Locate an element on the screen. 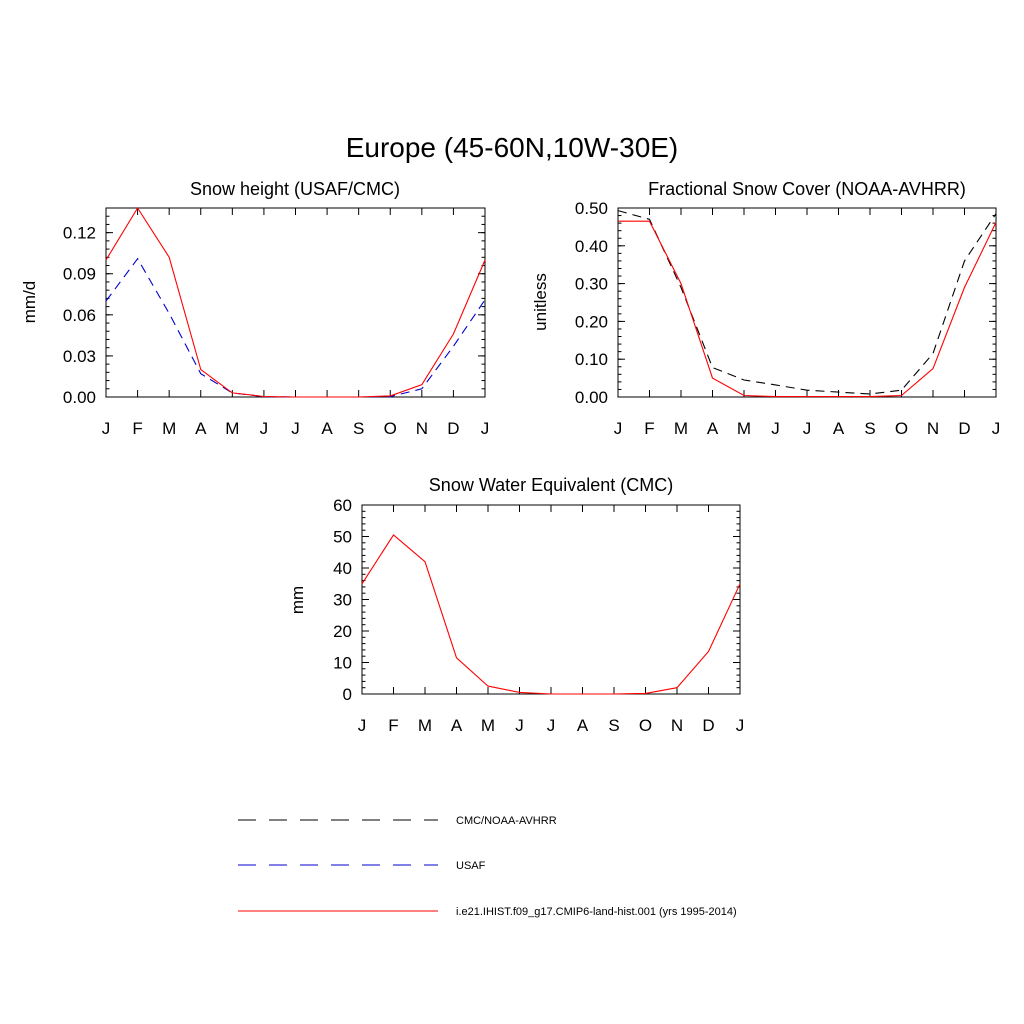 The height and width of the screenshot is (1024, 1024). y-tick-label: 0.03 is located at coordinates (79, 356).